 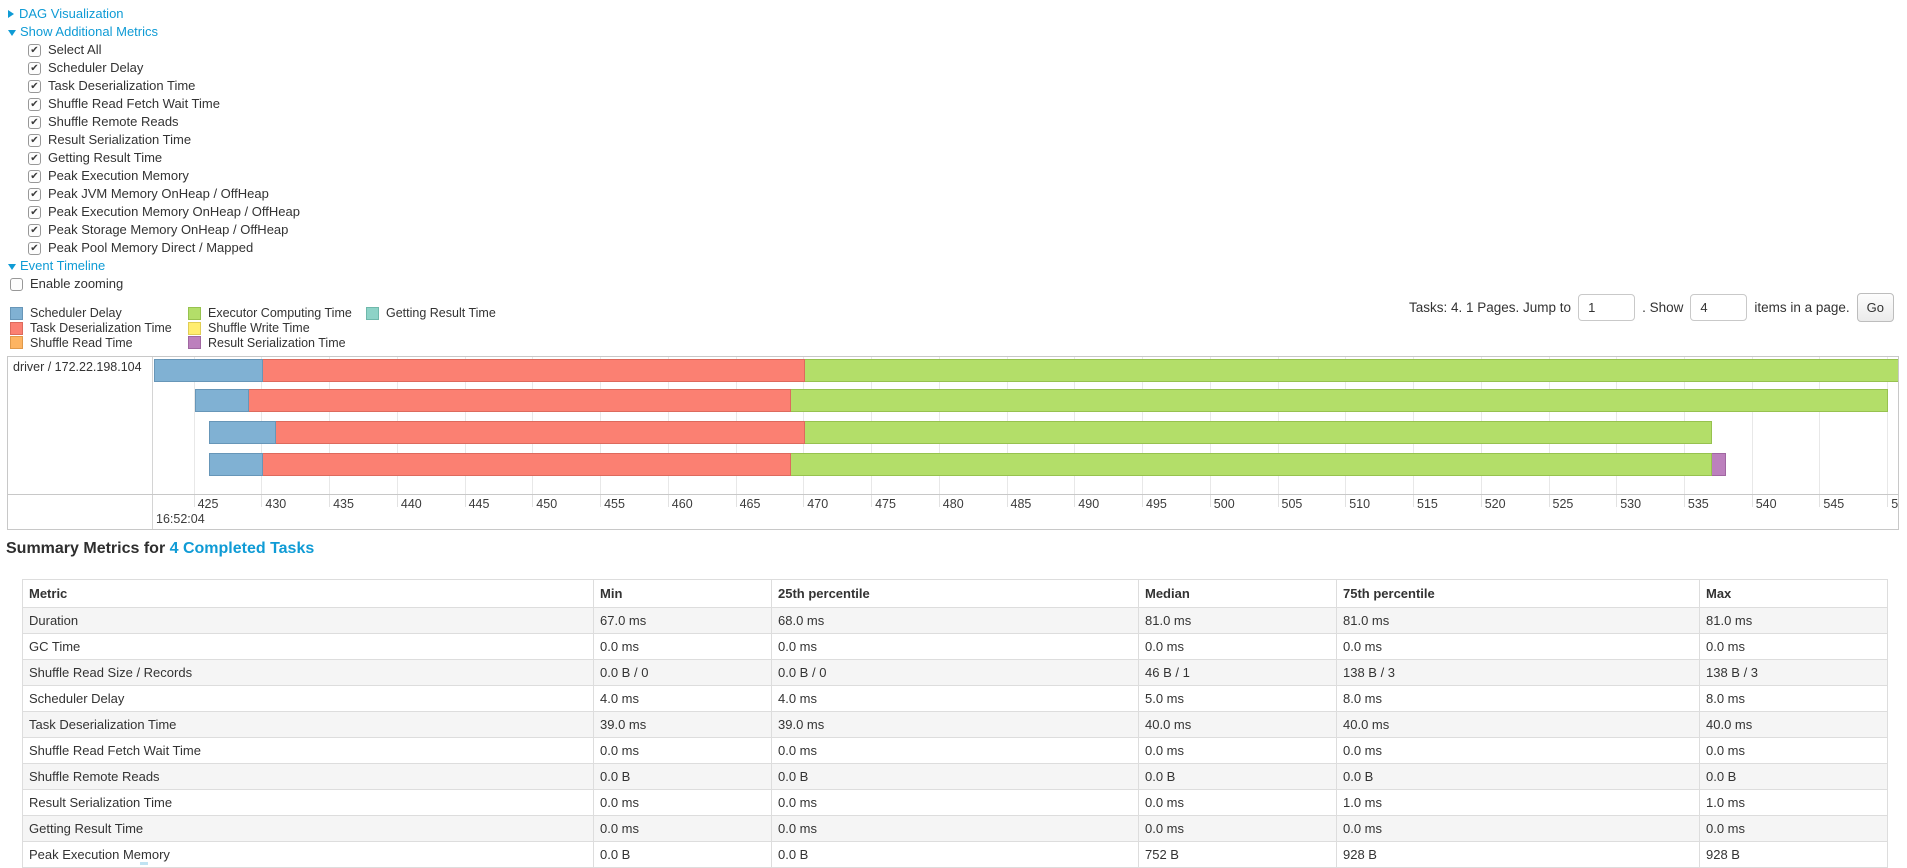 I want to click on enable-zooming-row: Enable zooming, so click(x=154, y=284).